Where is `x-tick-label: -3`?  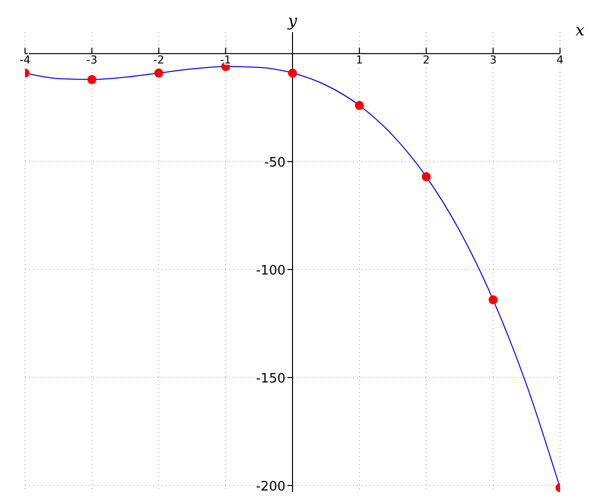 x-tick-label: -3 is located at coordinates (92, 60).